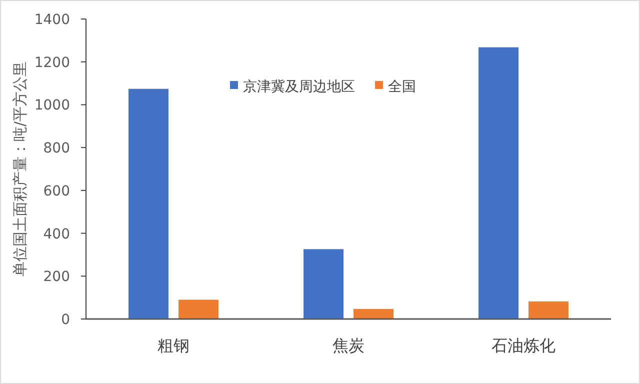  I want to click on x-tick-label: 焦炭, so click(348, 345).